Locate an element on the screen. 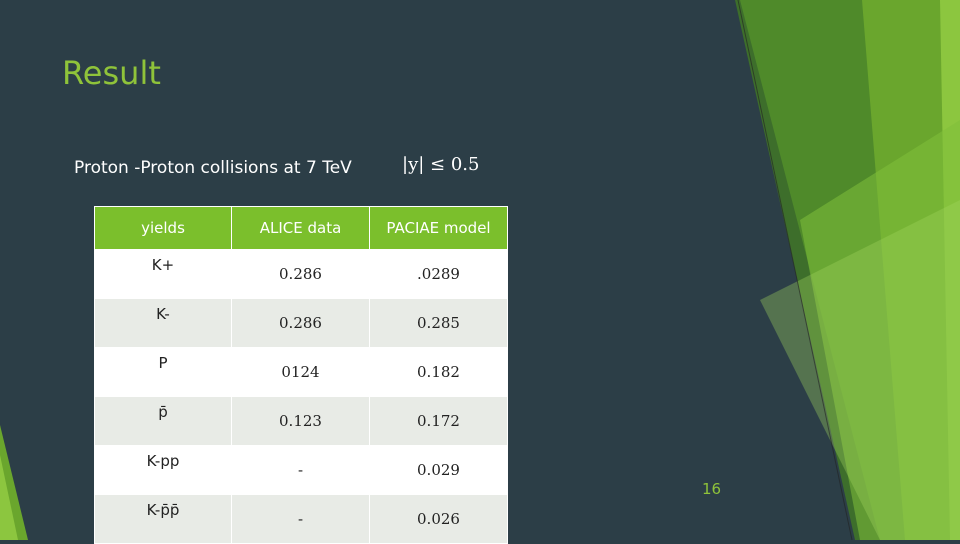 Image resolution: width=960 pixels, height=544 pixels. row-label: K- is located at coordinates (163, 323).